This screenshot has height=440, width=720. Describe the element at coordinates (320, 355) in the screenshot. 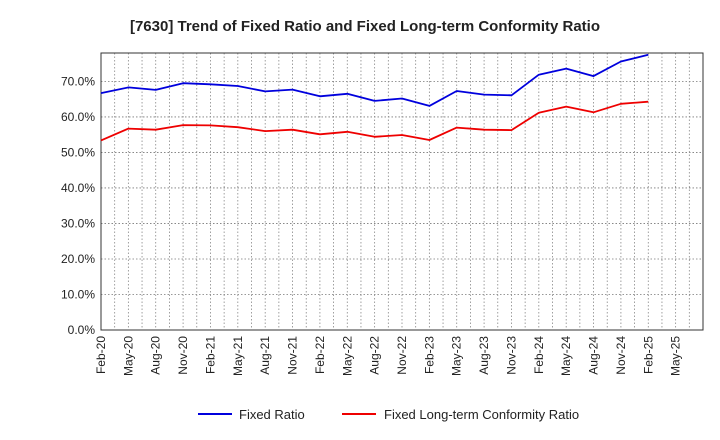

I see `x-tick-label: Feb-22` at that location.